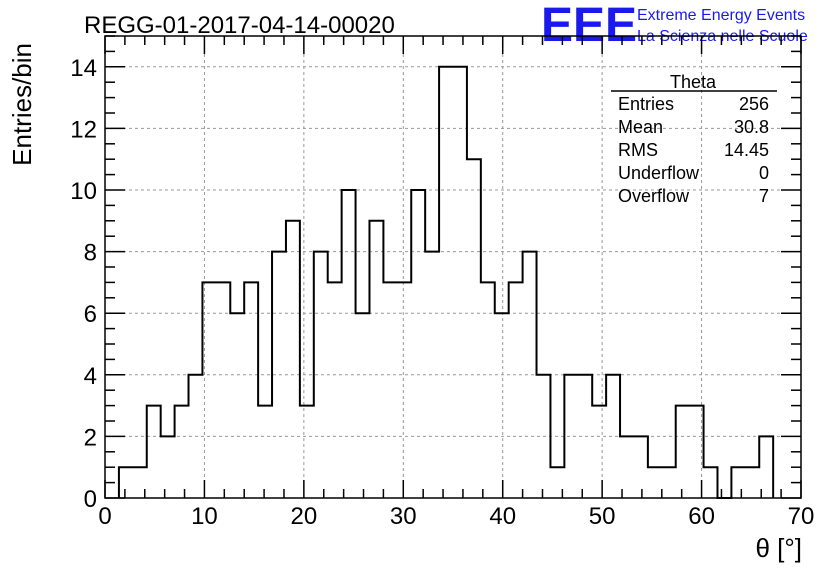  I want to click on x-tick-label: 40, so click(502, 516).